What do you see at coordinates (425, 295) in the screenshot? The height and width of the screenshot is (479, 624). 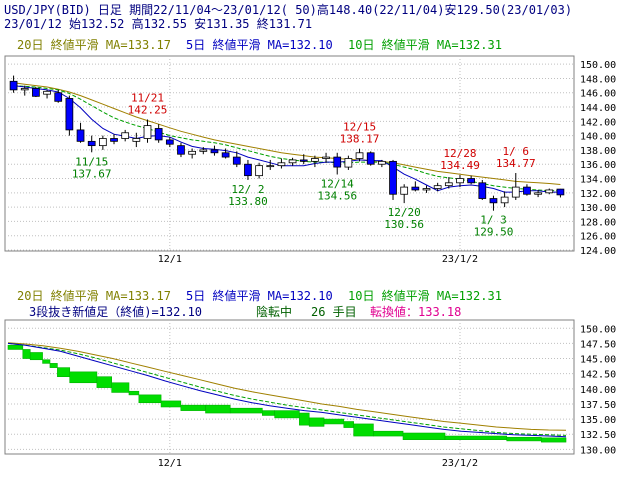 I see `lower-legend-ma10: 10日 終値平滑 MA=132.31` at bounding box center [425, 295].